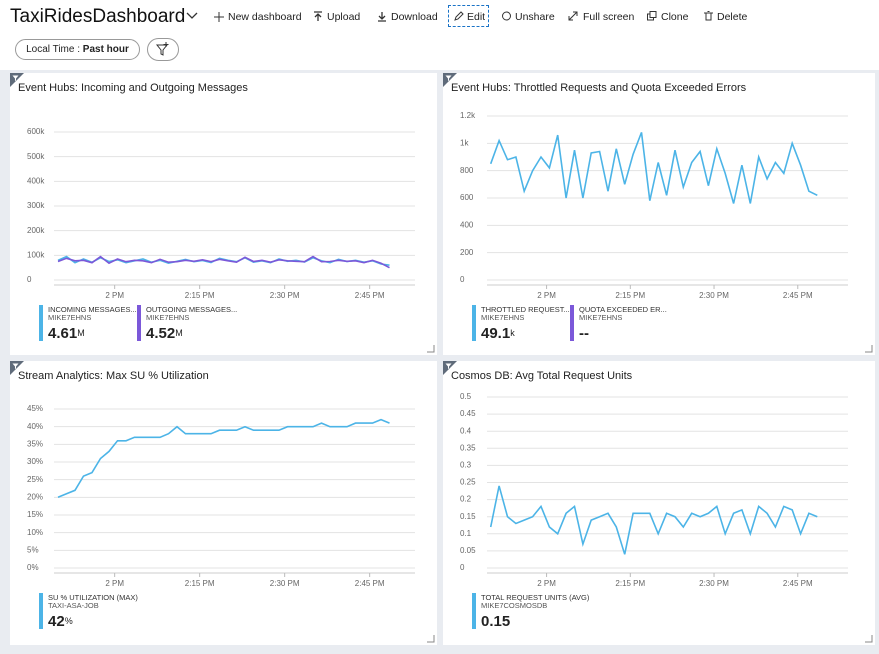  Describe the element at coordinates (466, 533) in the screenshot. I see `y-tick-label: 0.1` at that location.